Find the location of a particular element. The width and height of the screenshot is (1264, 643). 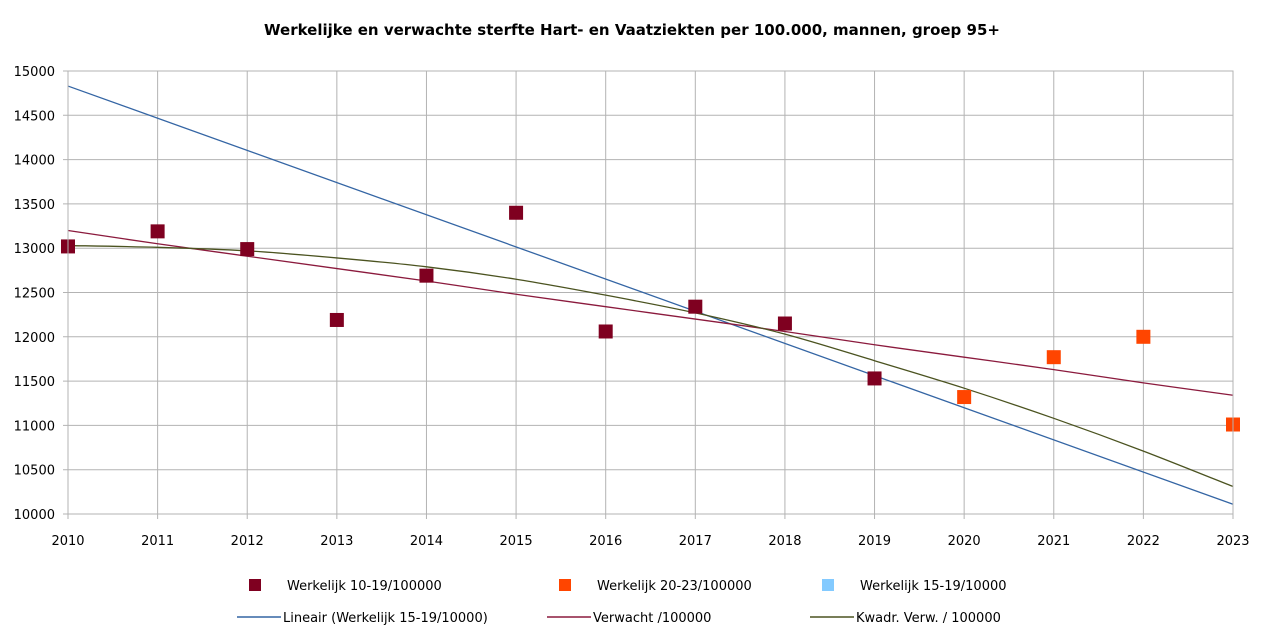

legend-label-0: Werkelijk 10-19/100000 is located at coordinates (364, 586).